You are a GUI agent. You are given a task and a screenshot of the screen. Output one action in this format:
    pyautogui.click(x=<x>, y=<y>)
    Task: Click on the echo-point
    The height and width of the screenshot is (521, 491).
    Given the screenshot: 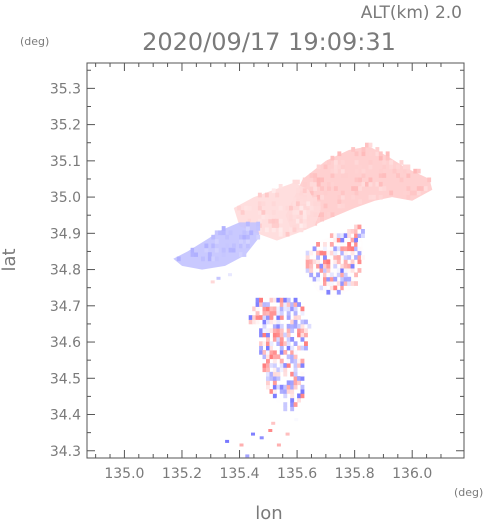 What is the action you would take?
    pyautogui.click(x=273, y=423)
    